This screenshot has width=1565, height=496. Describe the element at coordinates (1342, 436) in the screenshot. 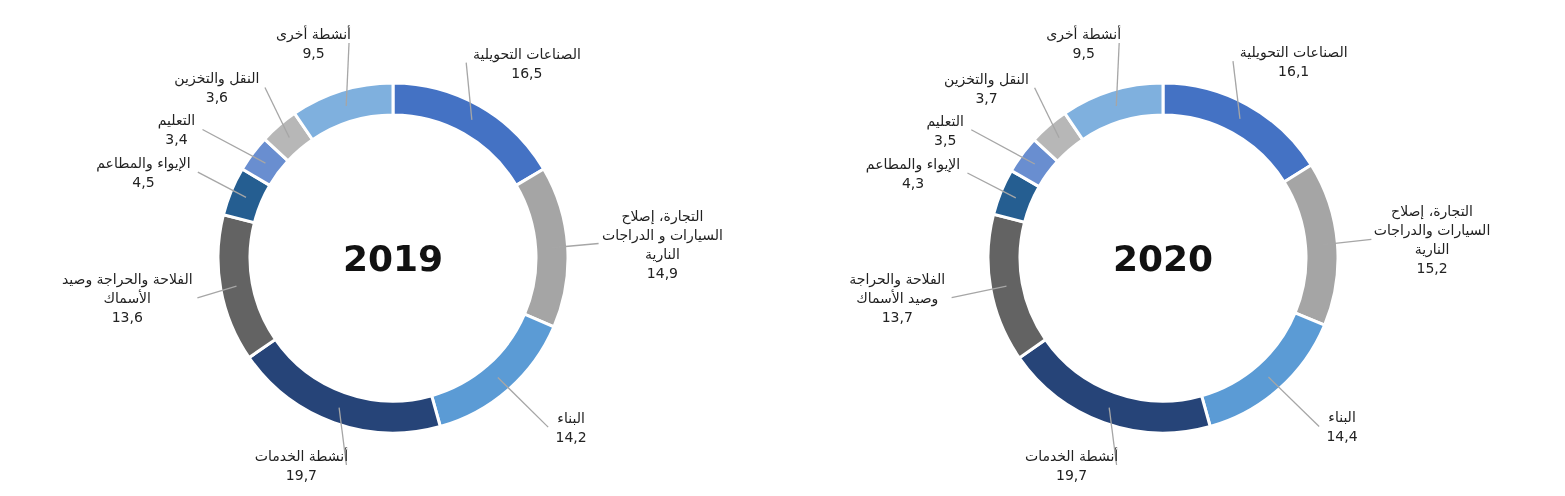

I see `data-label: 14,4` at that location.